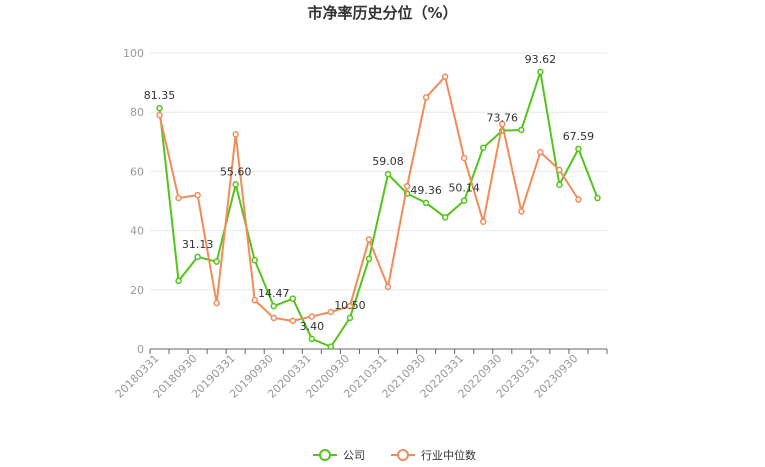 This screenshot has height=467, width=765. What do you see at coordinates (140, 349) in the screenshot?
I see `y-tick-label: 0` at bounding box center [140, 349].